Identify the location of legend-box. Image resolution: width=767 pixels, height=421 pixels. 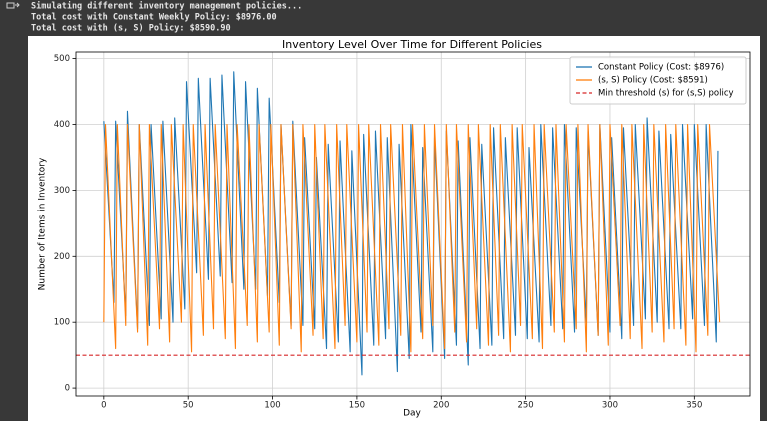
(658, 80).